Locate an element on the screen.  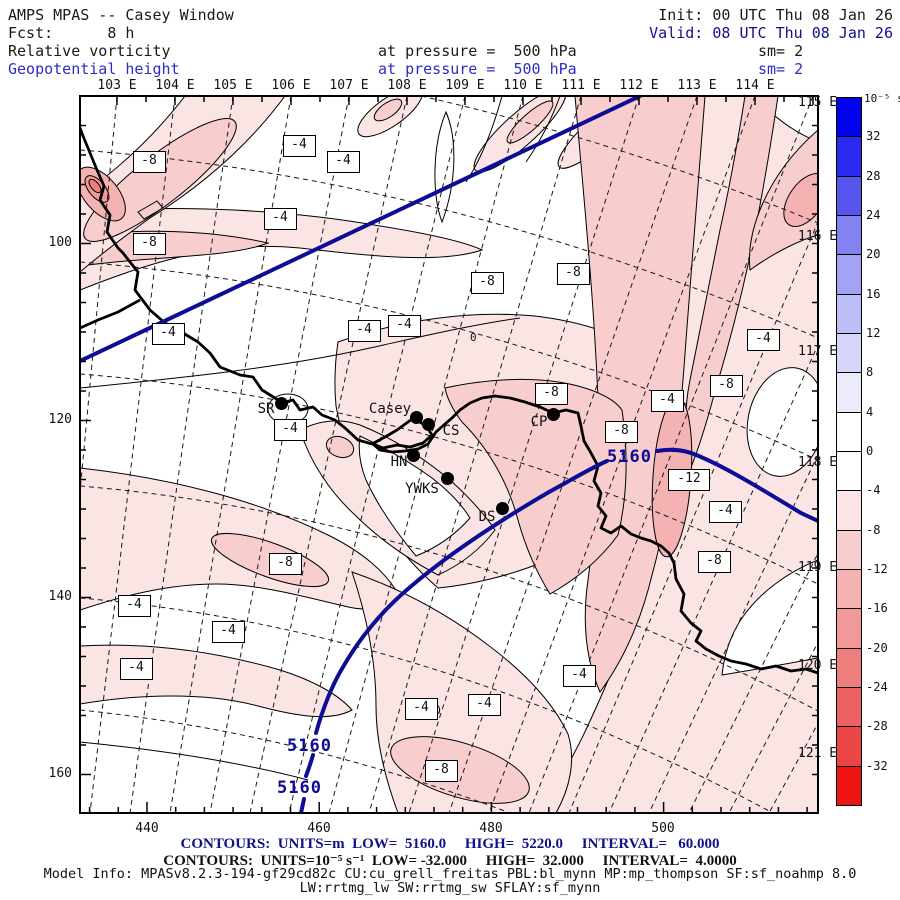
colorbar-tick-label: 16 is located at coordinates (873, 293).